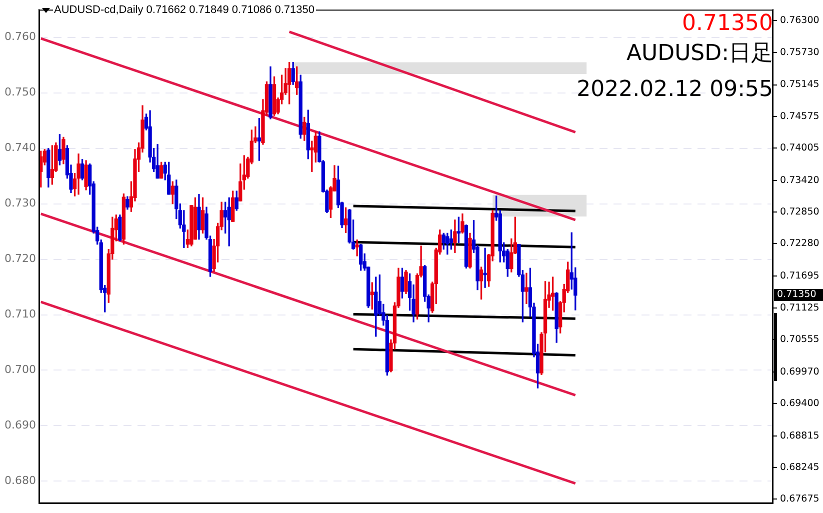  What do you see at coordinates (20, 259) in the screenshot?
I see `y-tick-label: 0.720` at bounding box center [20, 259].